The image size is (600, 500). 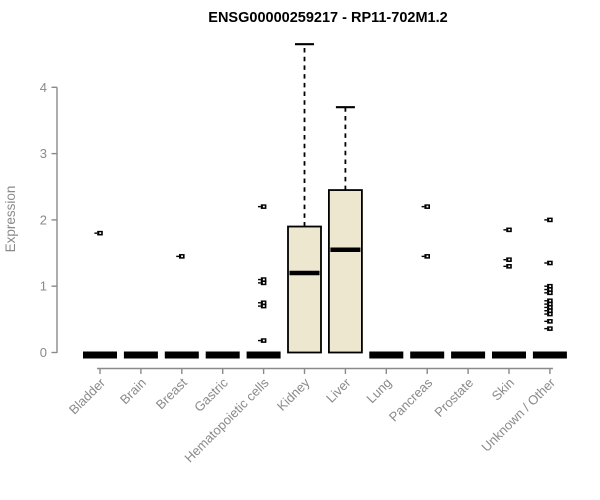 I want to click on x-tick-label: Unknown / Other, so click(x=518, y=415).